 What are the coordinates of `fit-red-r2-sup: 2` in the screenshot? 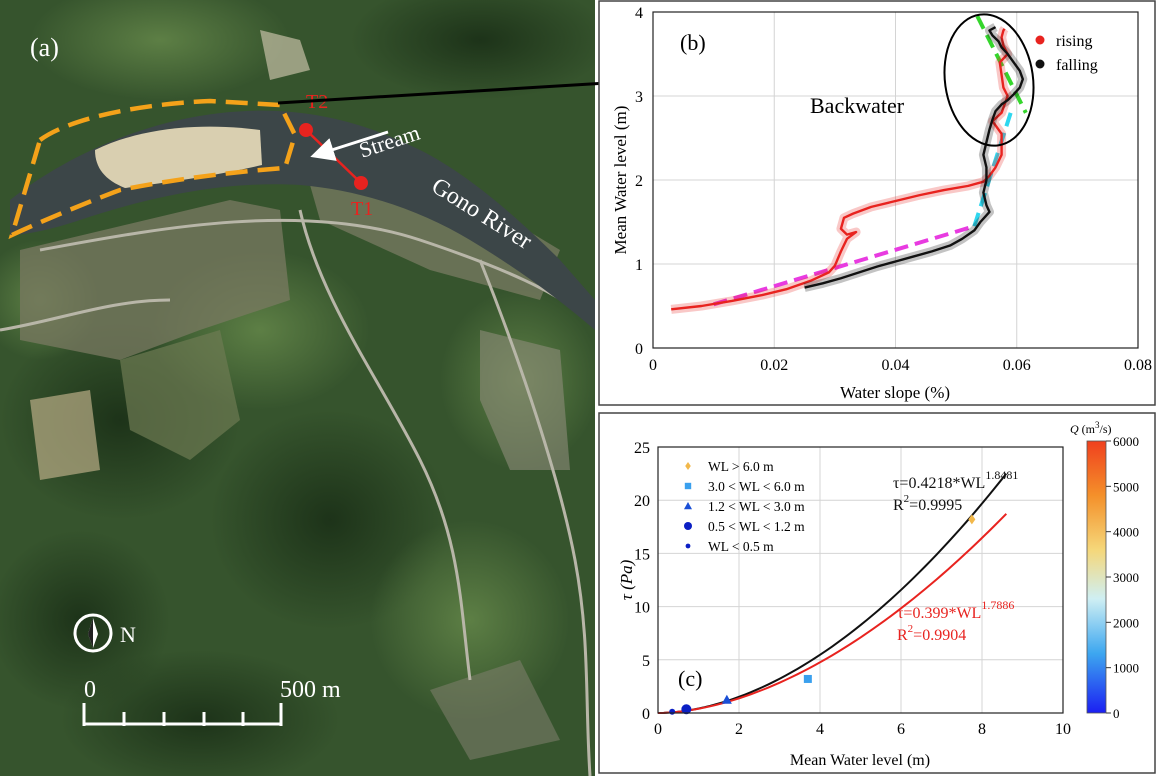 It's located at (911, 629).